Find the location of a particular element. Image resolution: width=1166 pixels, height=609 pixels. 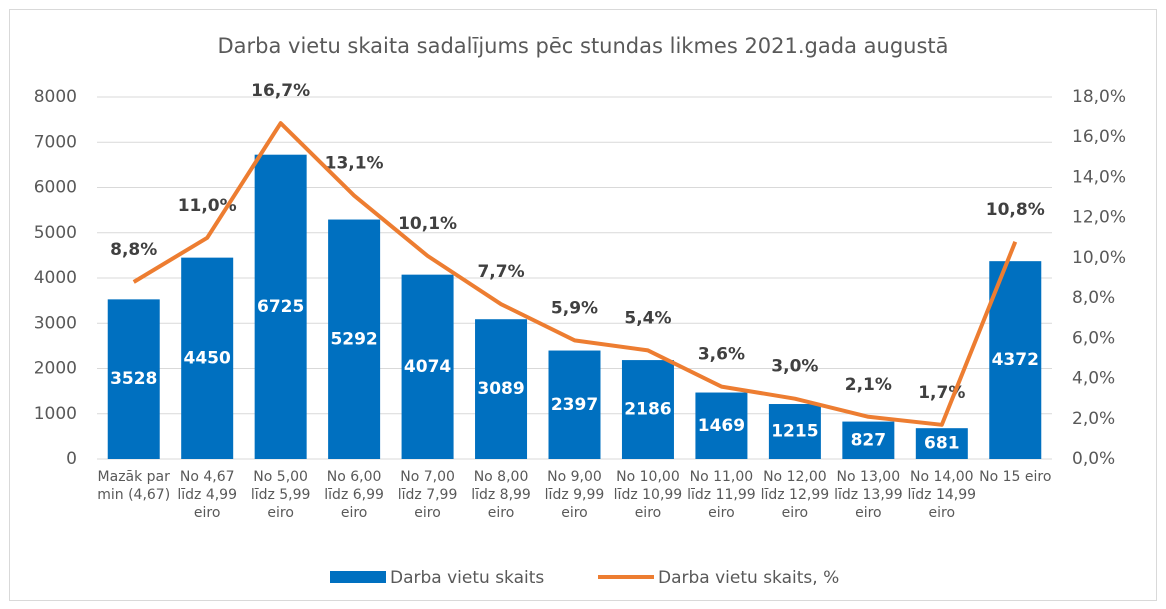

x-tick-label: No 10,00 līdz 10,99 eiro is located at coordinates (648, 495).